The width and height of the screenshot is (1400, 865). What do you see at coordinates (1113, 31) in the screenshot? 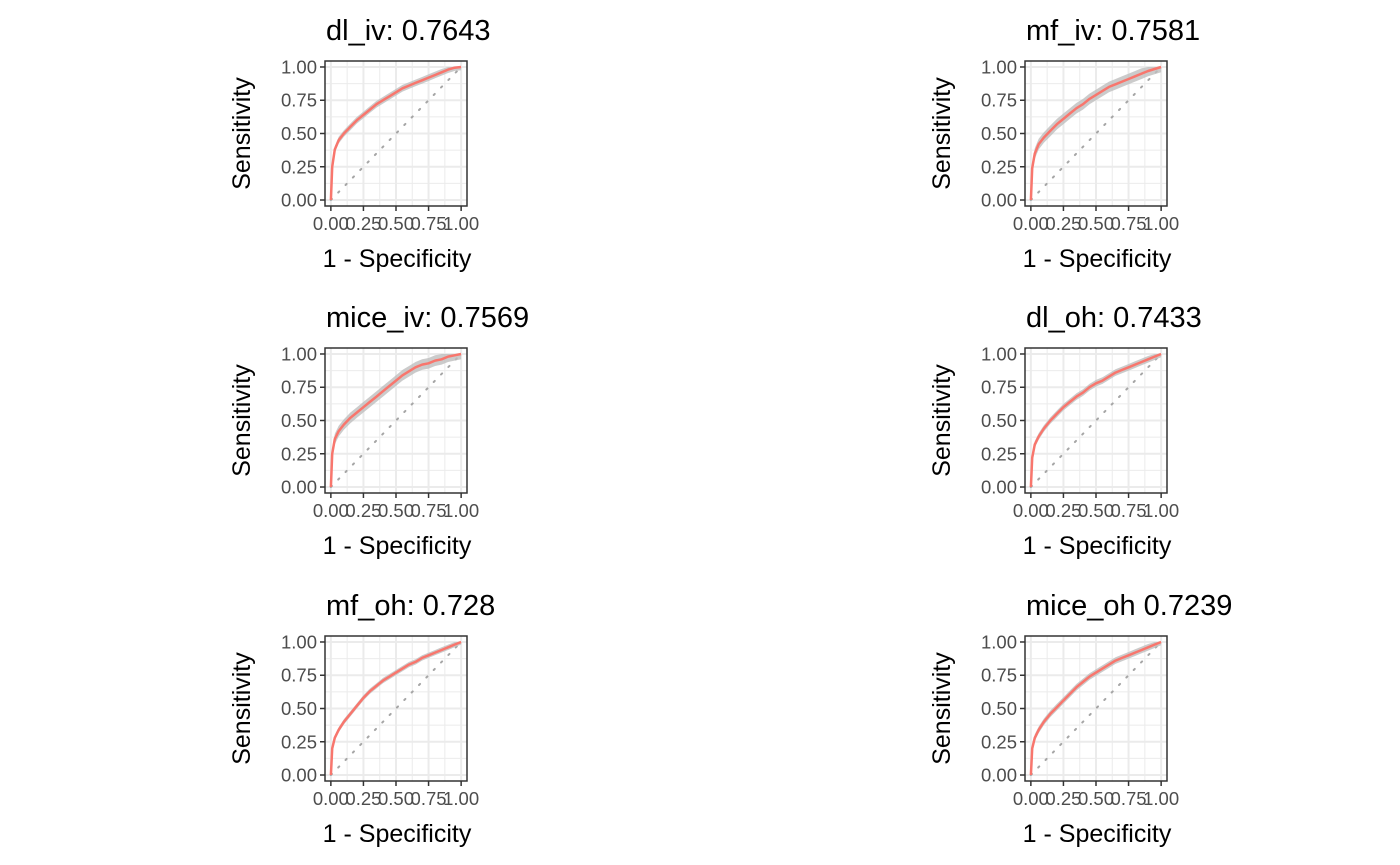
I see `panel-title: mf_iv: 0.7581` at bounding box center [1113, 31].